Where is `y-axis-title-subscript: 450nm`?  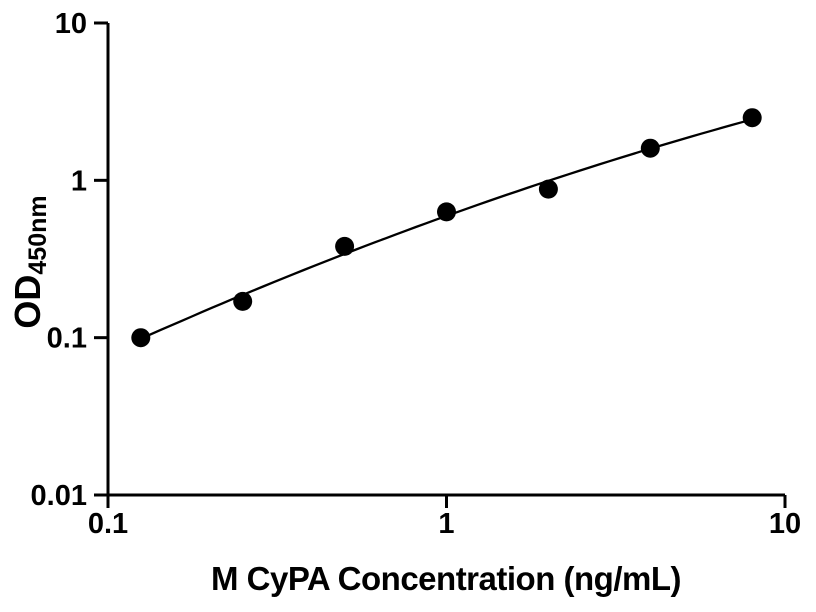
y-axis-title-subscript: 450nm is located at coordinates (38, 235).